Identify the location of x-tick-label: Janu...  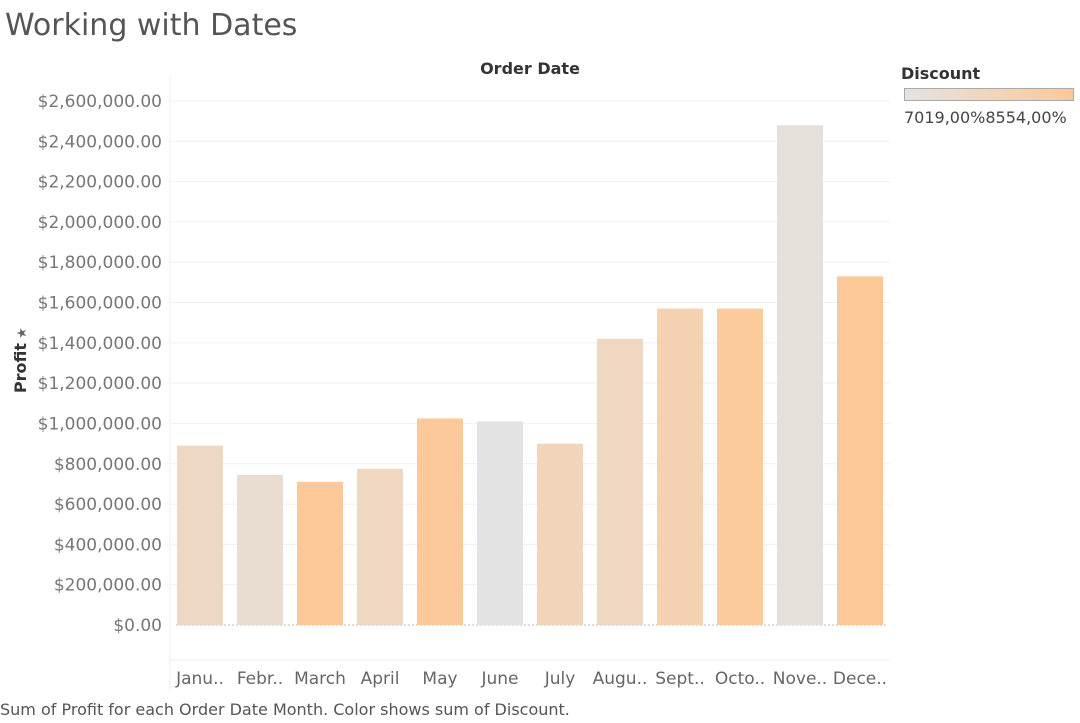
(199, 679).